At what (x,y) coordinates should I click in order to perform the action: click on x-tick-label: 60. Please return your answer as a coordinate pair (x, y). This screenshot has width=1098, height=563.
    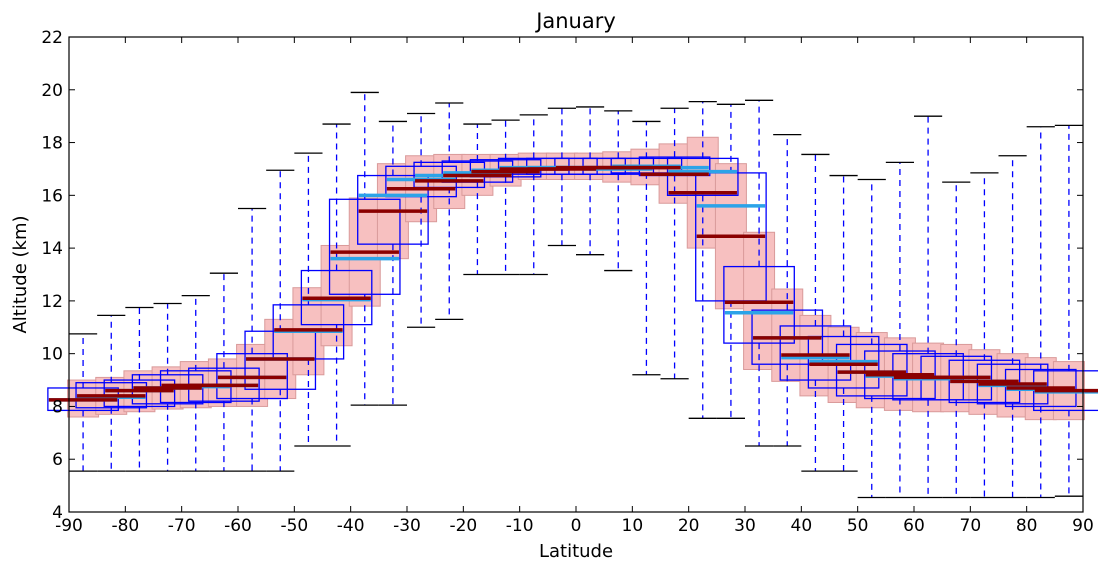
    Looking at the image, I should click on (914, 526).